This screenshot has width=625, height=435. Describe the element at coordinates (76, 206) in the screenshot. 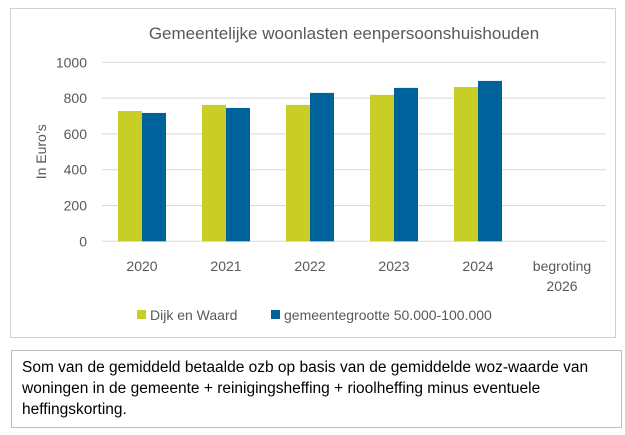

I see `y-tick-label: 200` at that location.